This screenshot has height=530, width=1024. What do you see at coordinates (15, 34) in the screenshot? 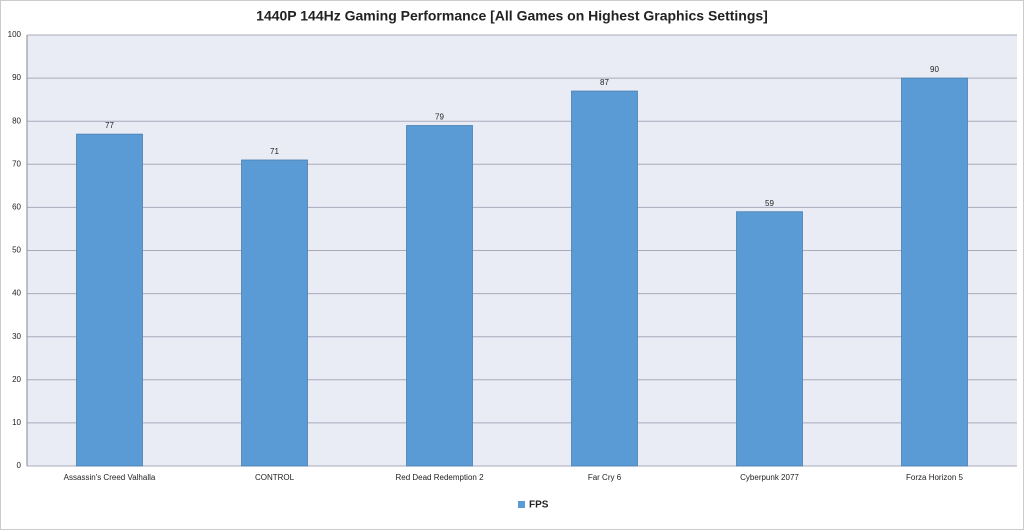
I see `y-tick-label: 100` at bounding box center [15, 34].